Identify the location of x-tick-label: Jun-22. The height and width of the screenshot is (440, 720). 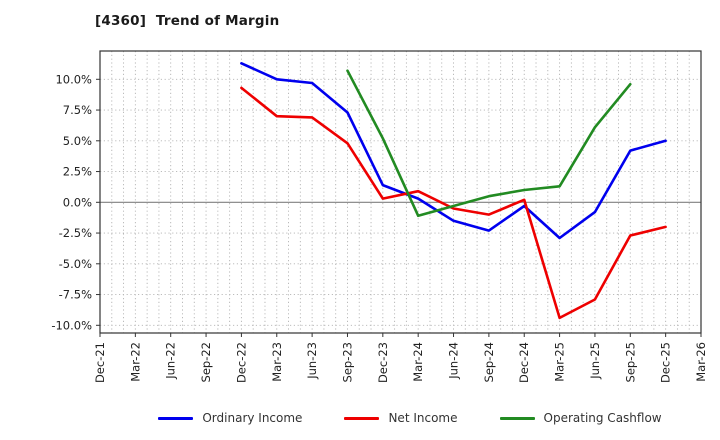
(171, 361).